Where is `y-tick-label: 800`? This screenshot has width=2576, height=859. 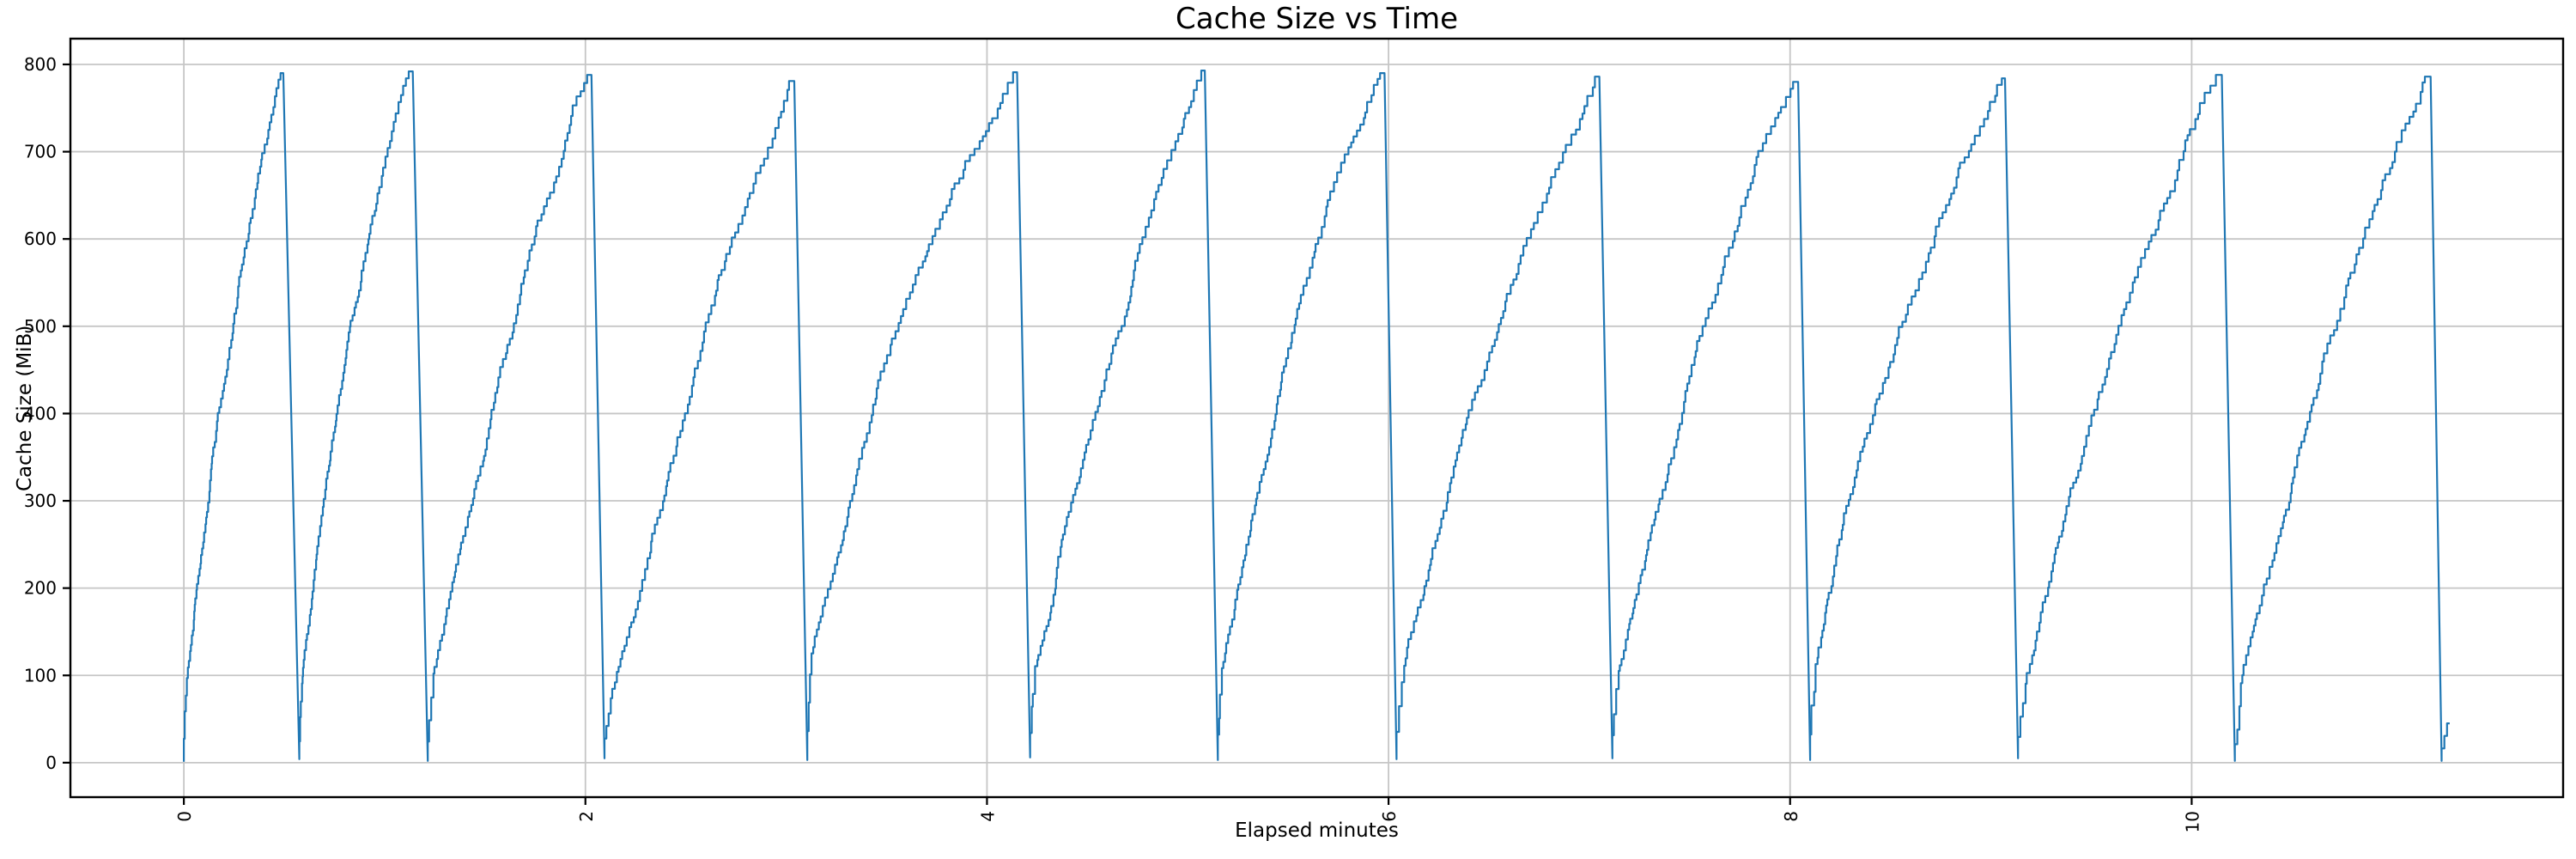 y-tick-label: 800 is located at coordinates (40, 64).